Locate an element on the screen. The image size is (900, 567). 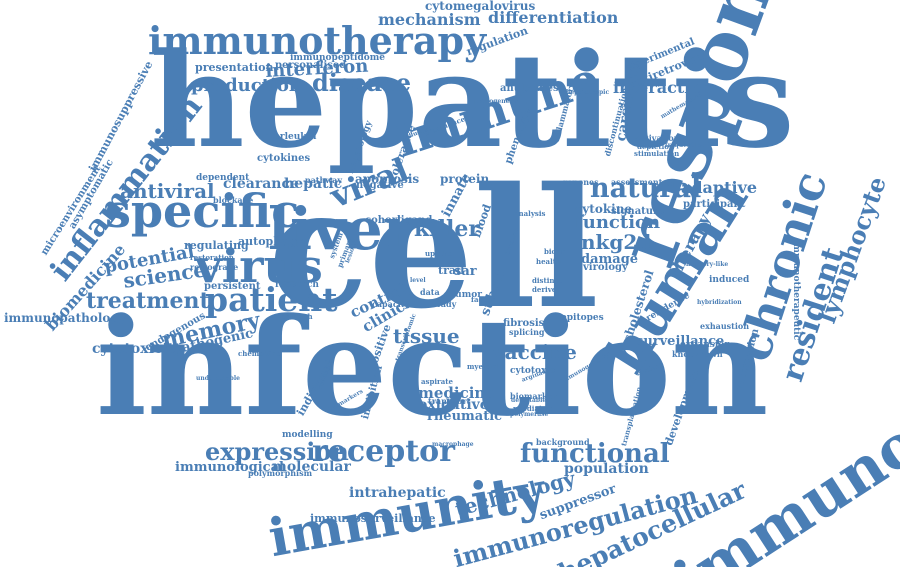
word-induced: induced is located at coordinates (729, 280).